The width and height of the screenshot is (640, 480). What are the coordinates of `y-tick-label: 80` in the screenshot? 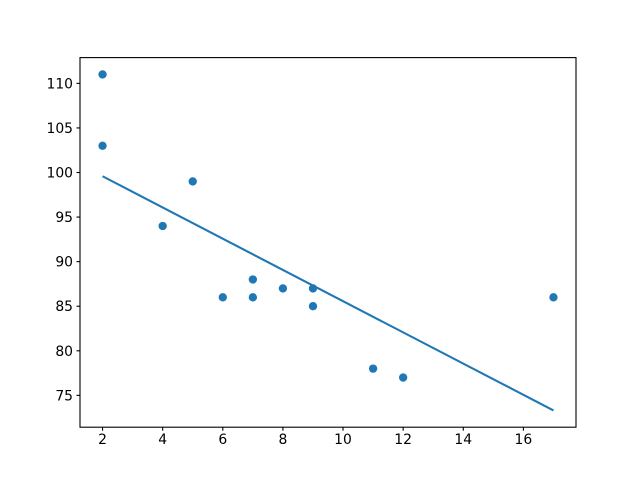 It's located at (64, 352).